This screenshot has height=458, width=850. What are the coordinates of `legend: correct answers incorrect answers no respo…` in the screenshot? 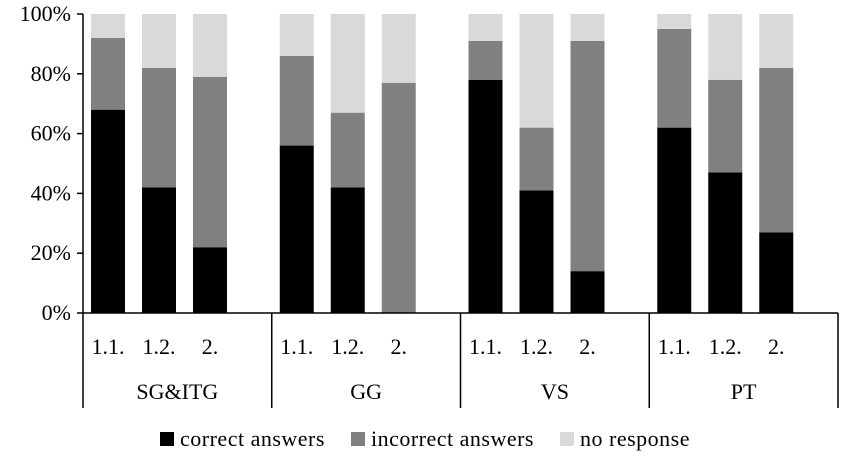 It's located at (425, 439).